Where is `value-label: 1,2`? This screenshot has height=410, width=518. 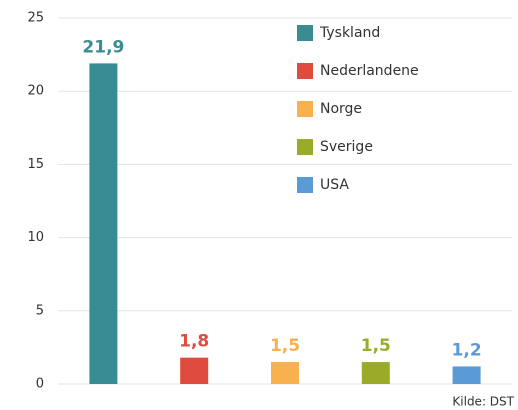
value-label: 1,2 is located at coordinates (467, 350).